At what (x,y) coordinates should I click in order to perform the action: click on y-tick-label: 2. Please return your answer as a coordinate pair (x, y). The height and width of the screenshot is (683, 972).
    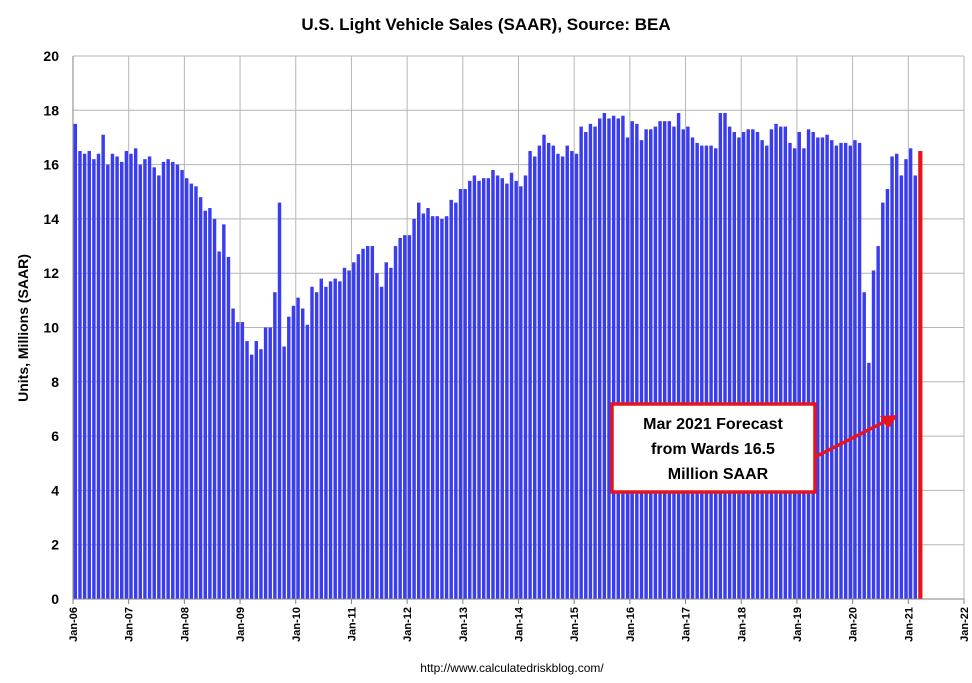
    Looking at the image, I should click on (55, 545).